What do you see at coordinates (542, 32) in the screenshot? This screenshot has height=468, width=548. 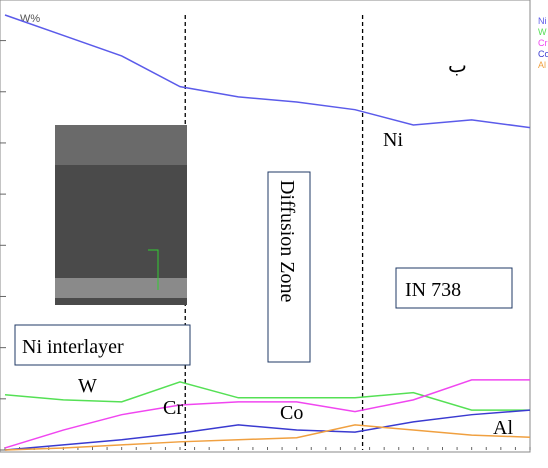 I see `legend-label: W` at bounding box center [542, 32].